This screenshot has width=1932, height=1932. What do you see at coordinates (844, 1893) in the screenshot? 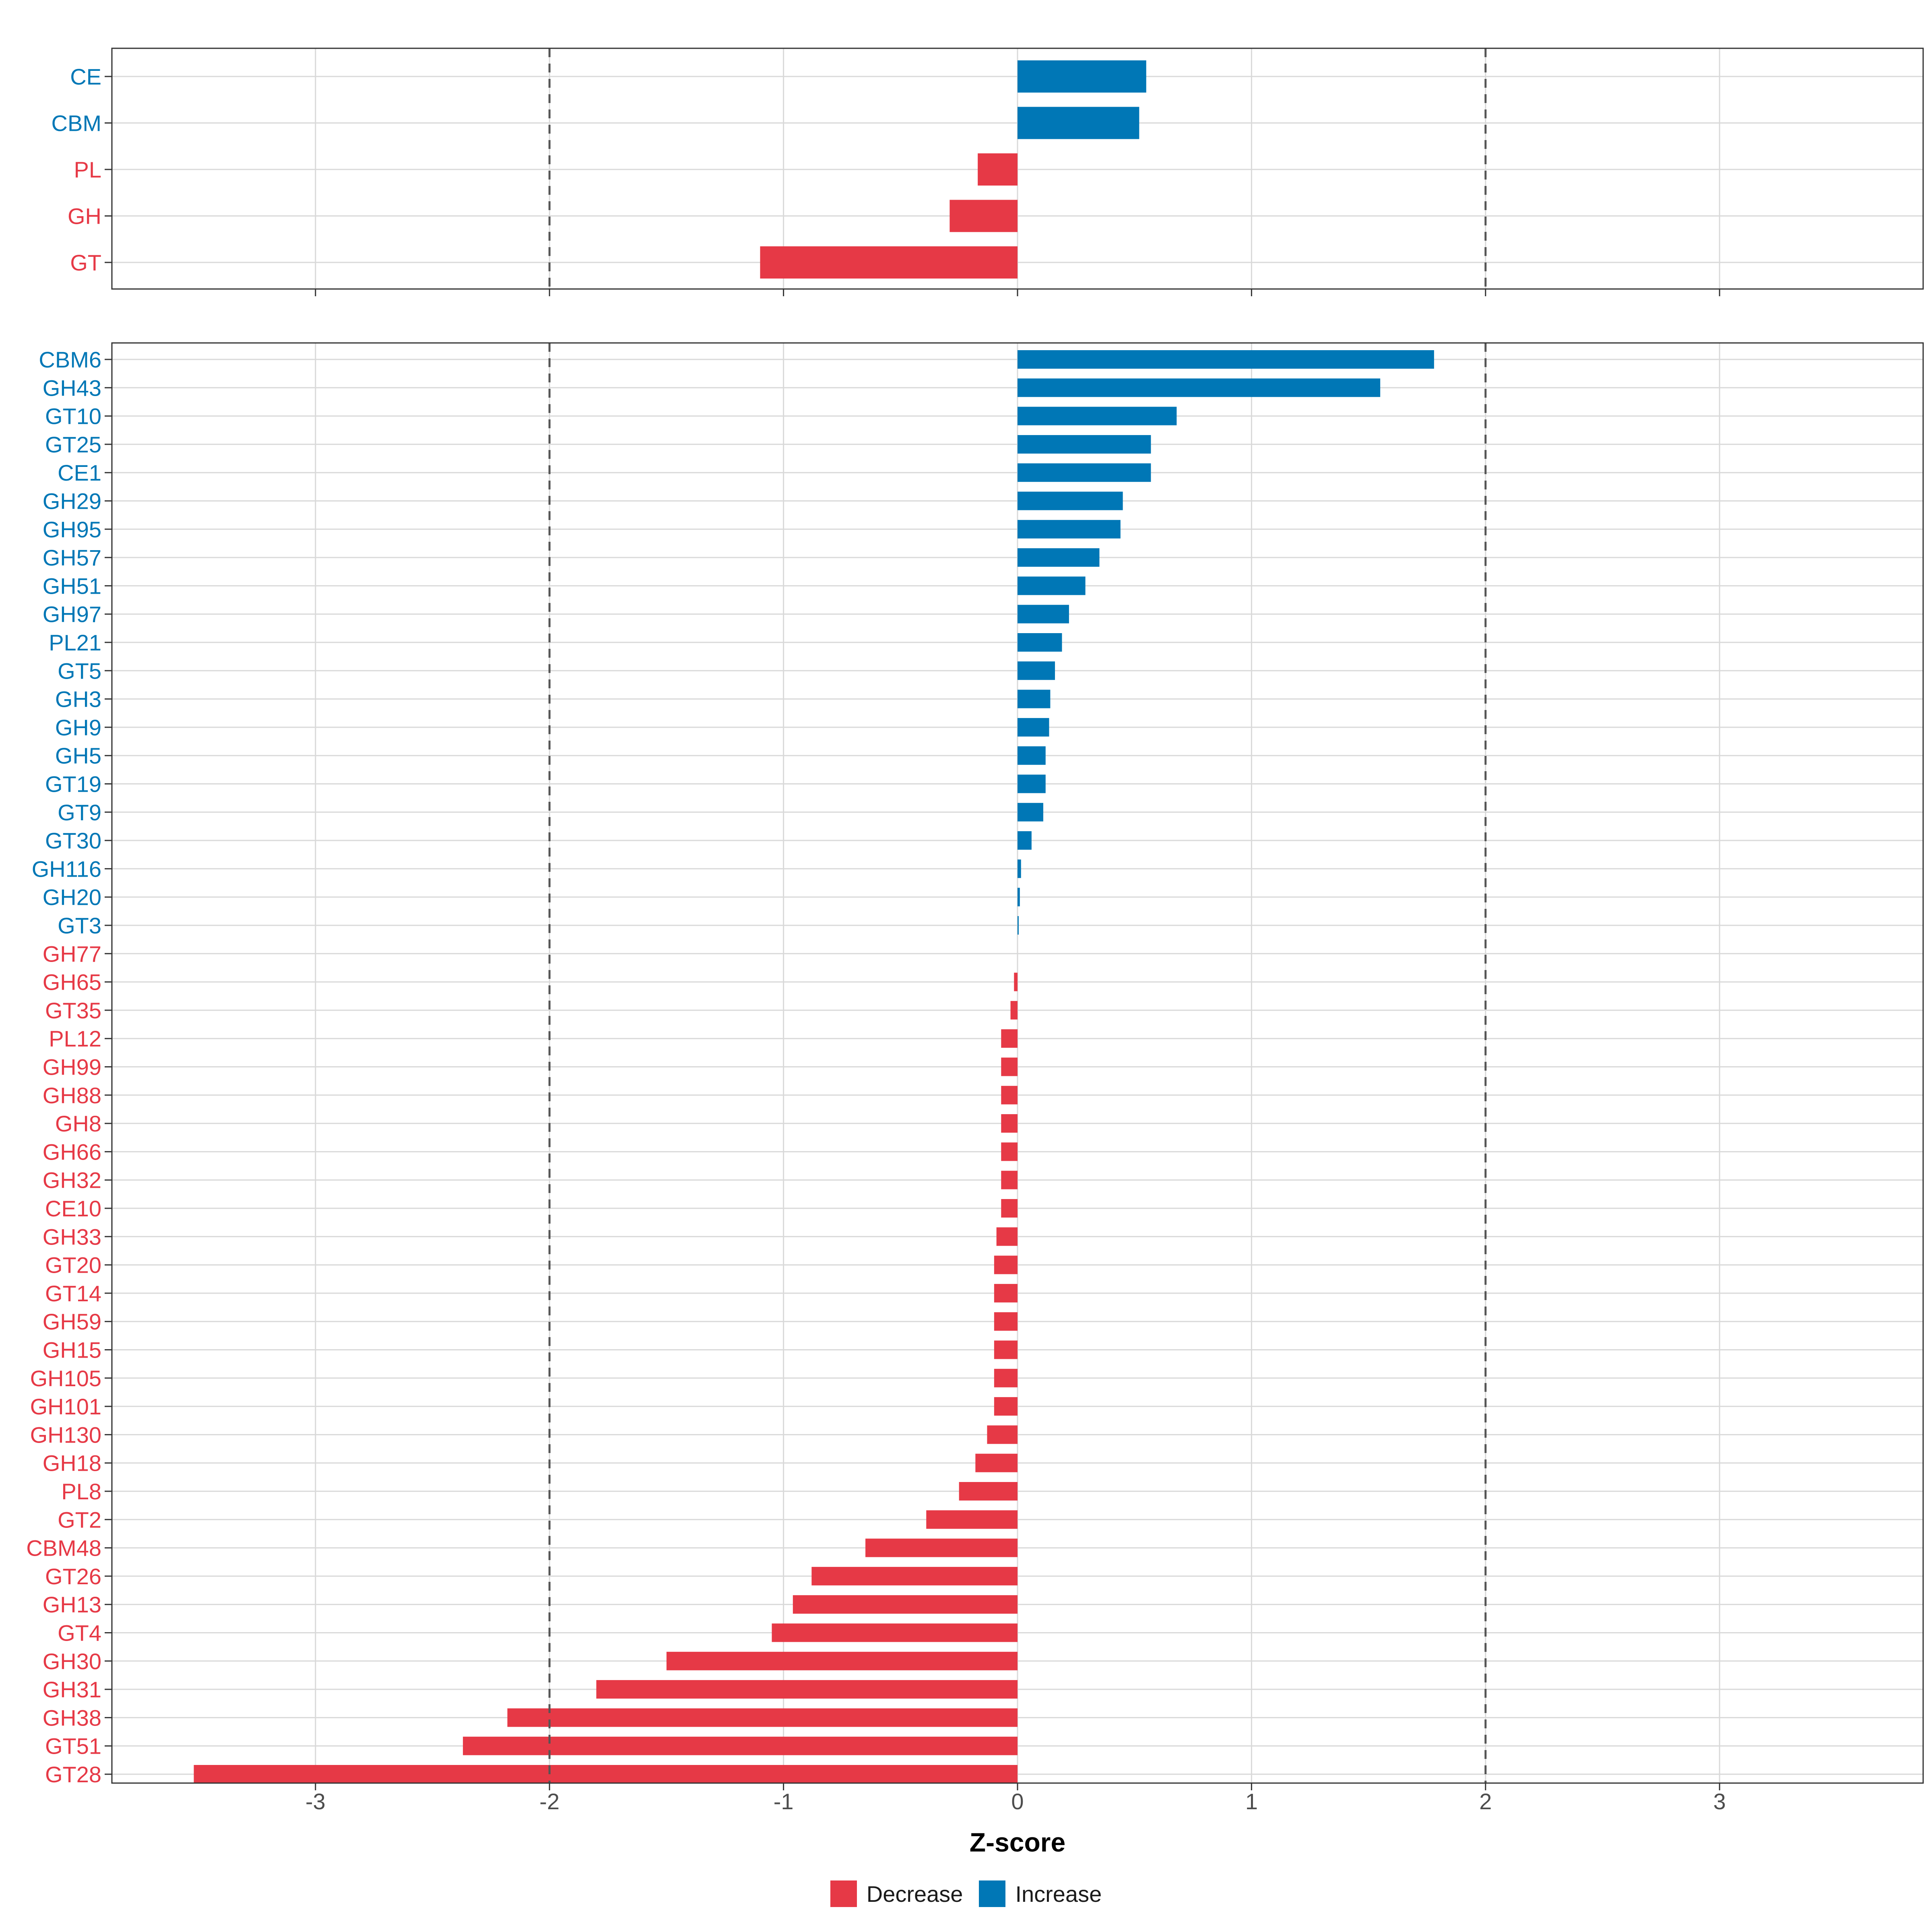
I see `legend-swatch-decrease` at bounding box center [844, 1893].